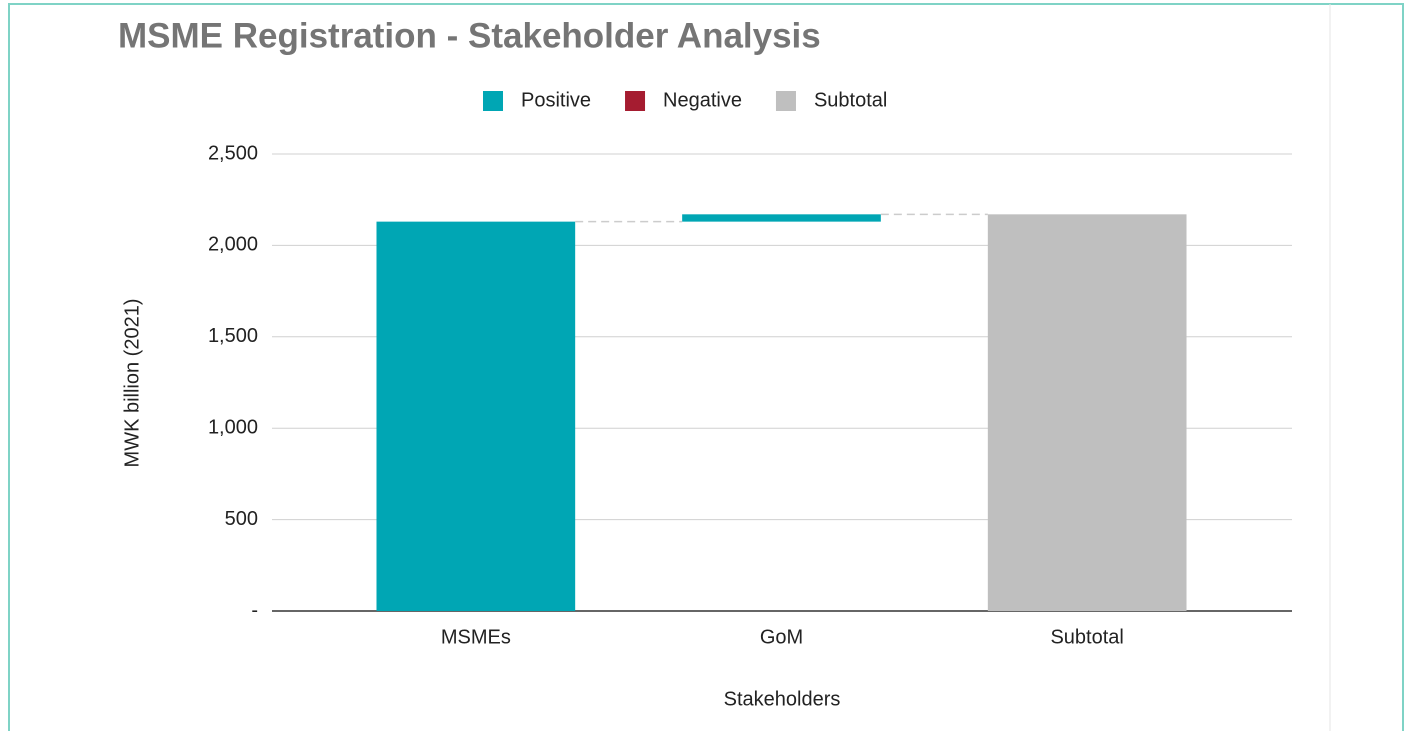  I want to click on y-tick-label: -, so click(254, 610).